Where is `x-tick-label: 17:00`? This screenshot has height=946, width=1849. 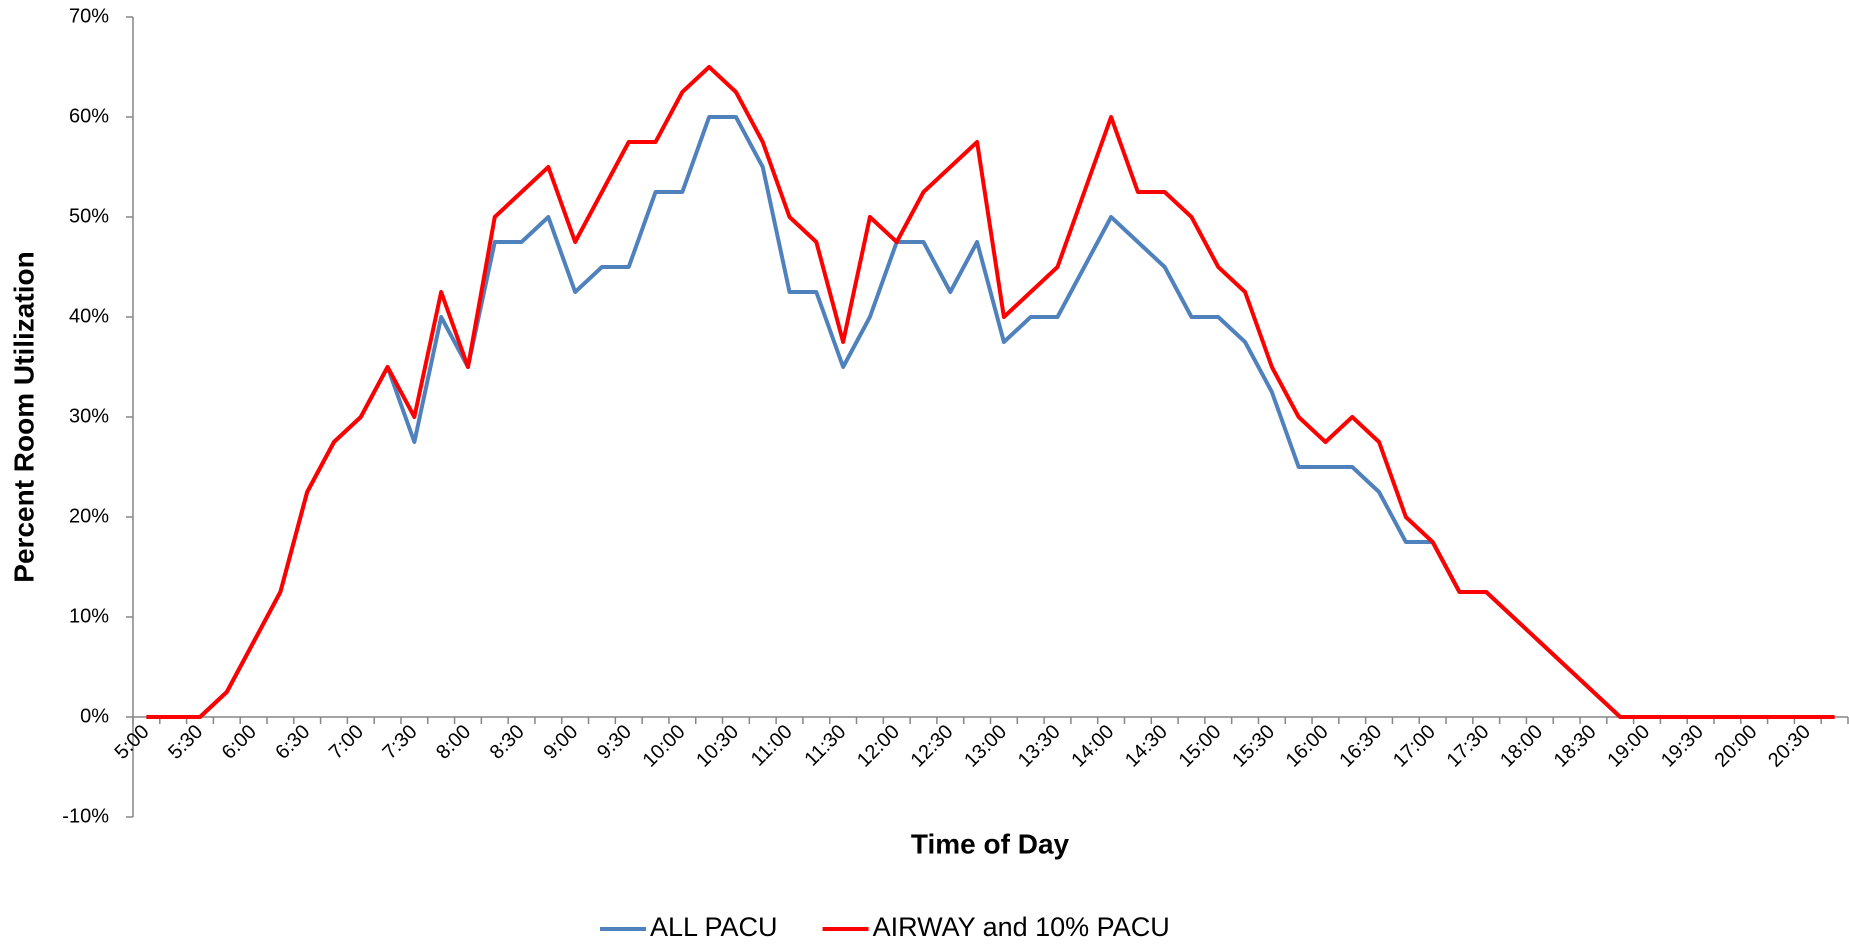
x-tick-label: 17:00 is located at coordinates (1414, 746).